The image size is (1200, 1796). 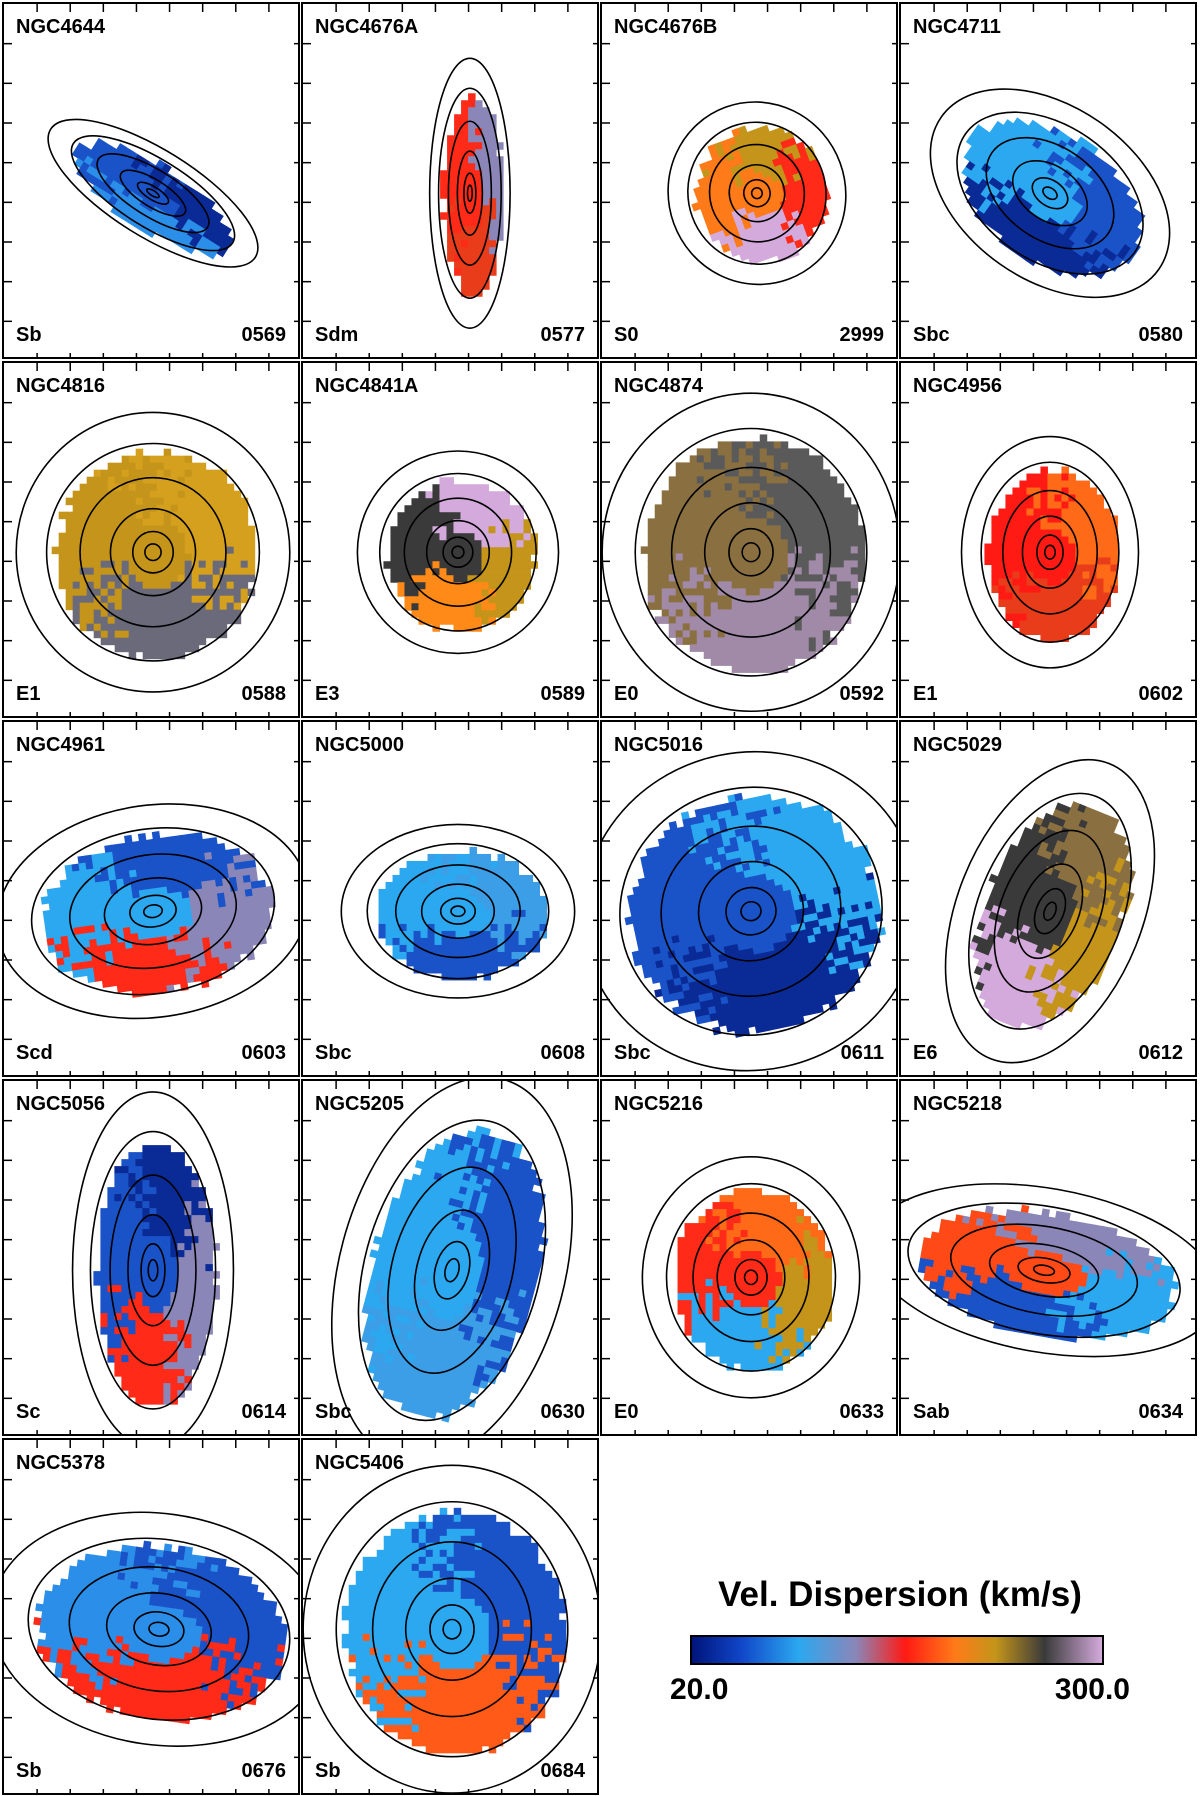 I want to click on galaxy-panel: NGC5000 Sbc 0608, so click(x=450, y=898).